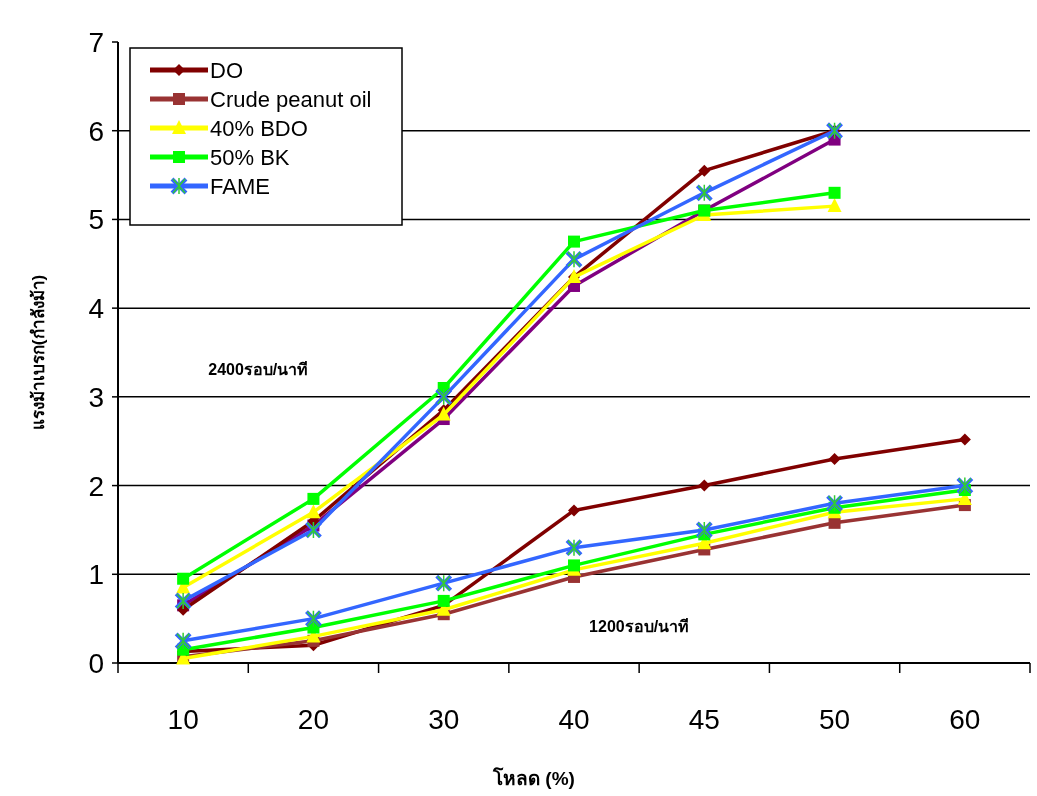 This screenshot has height=796, width=1037. I want to click on y-tick-label: 1, so click(96, 575).